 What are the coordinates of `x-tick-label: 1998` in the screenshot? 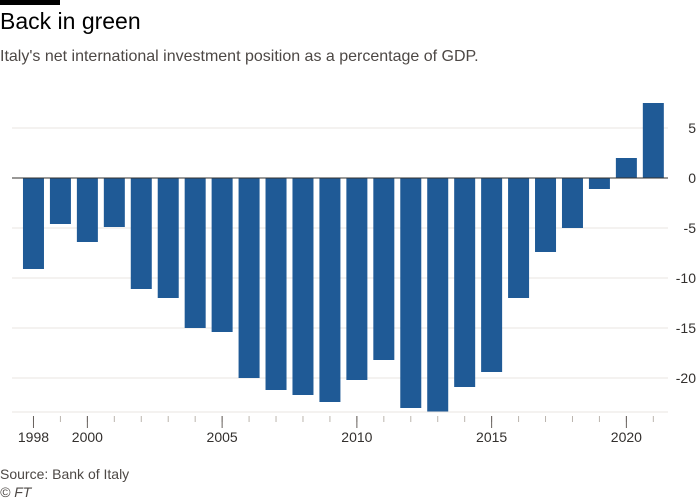 It's located at (33, 437).